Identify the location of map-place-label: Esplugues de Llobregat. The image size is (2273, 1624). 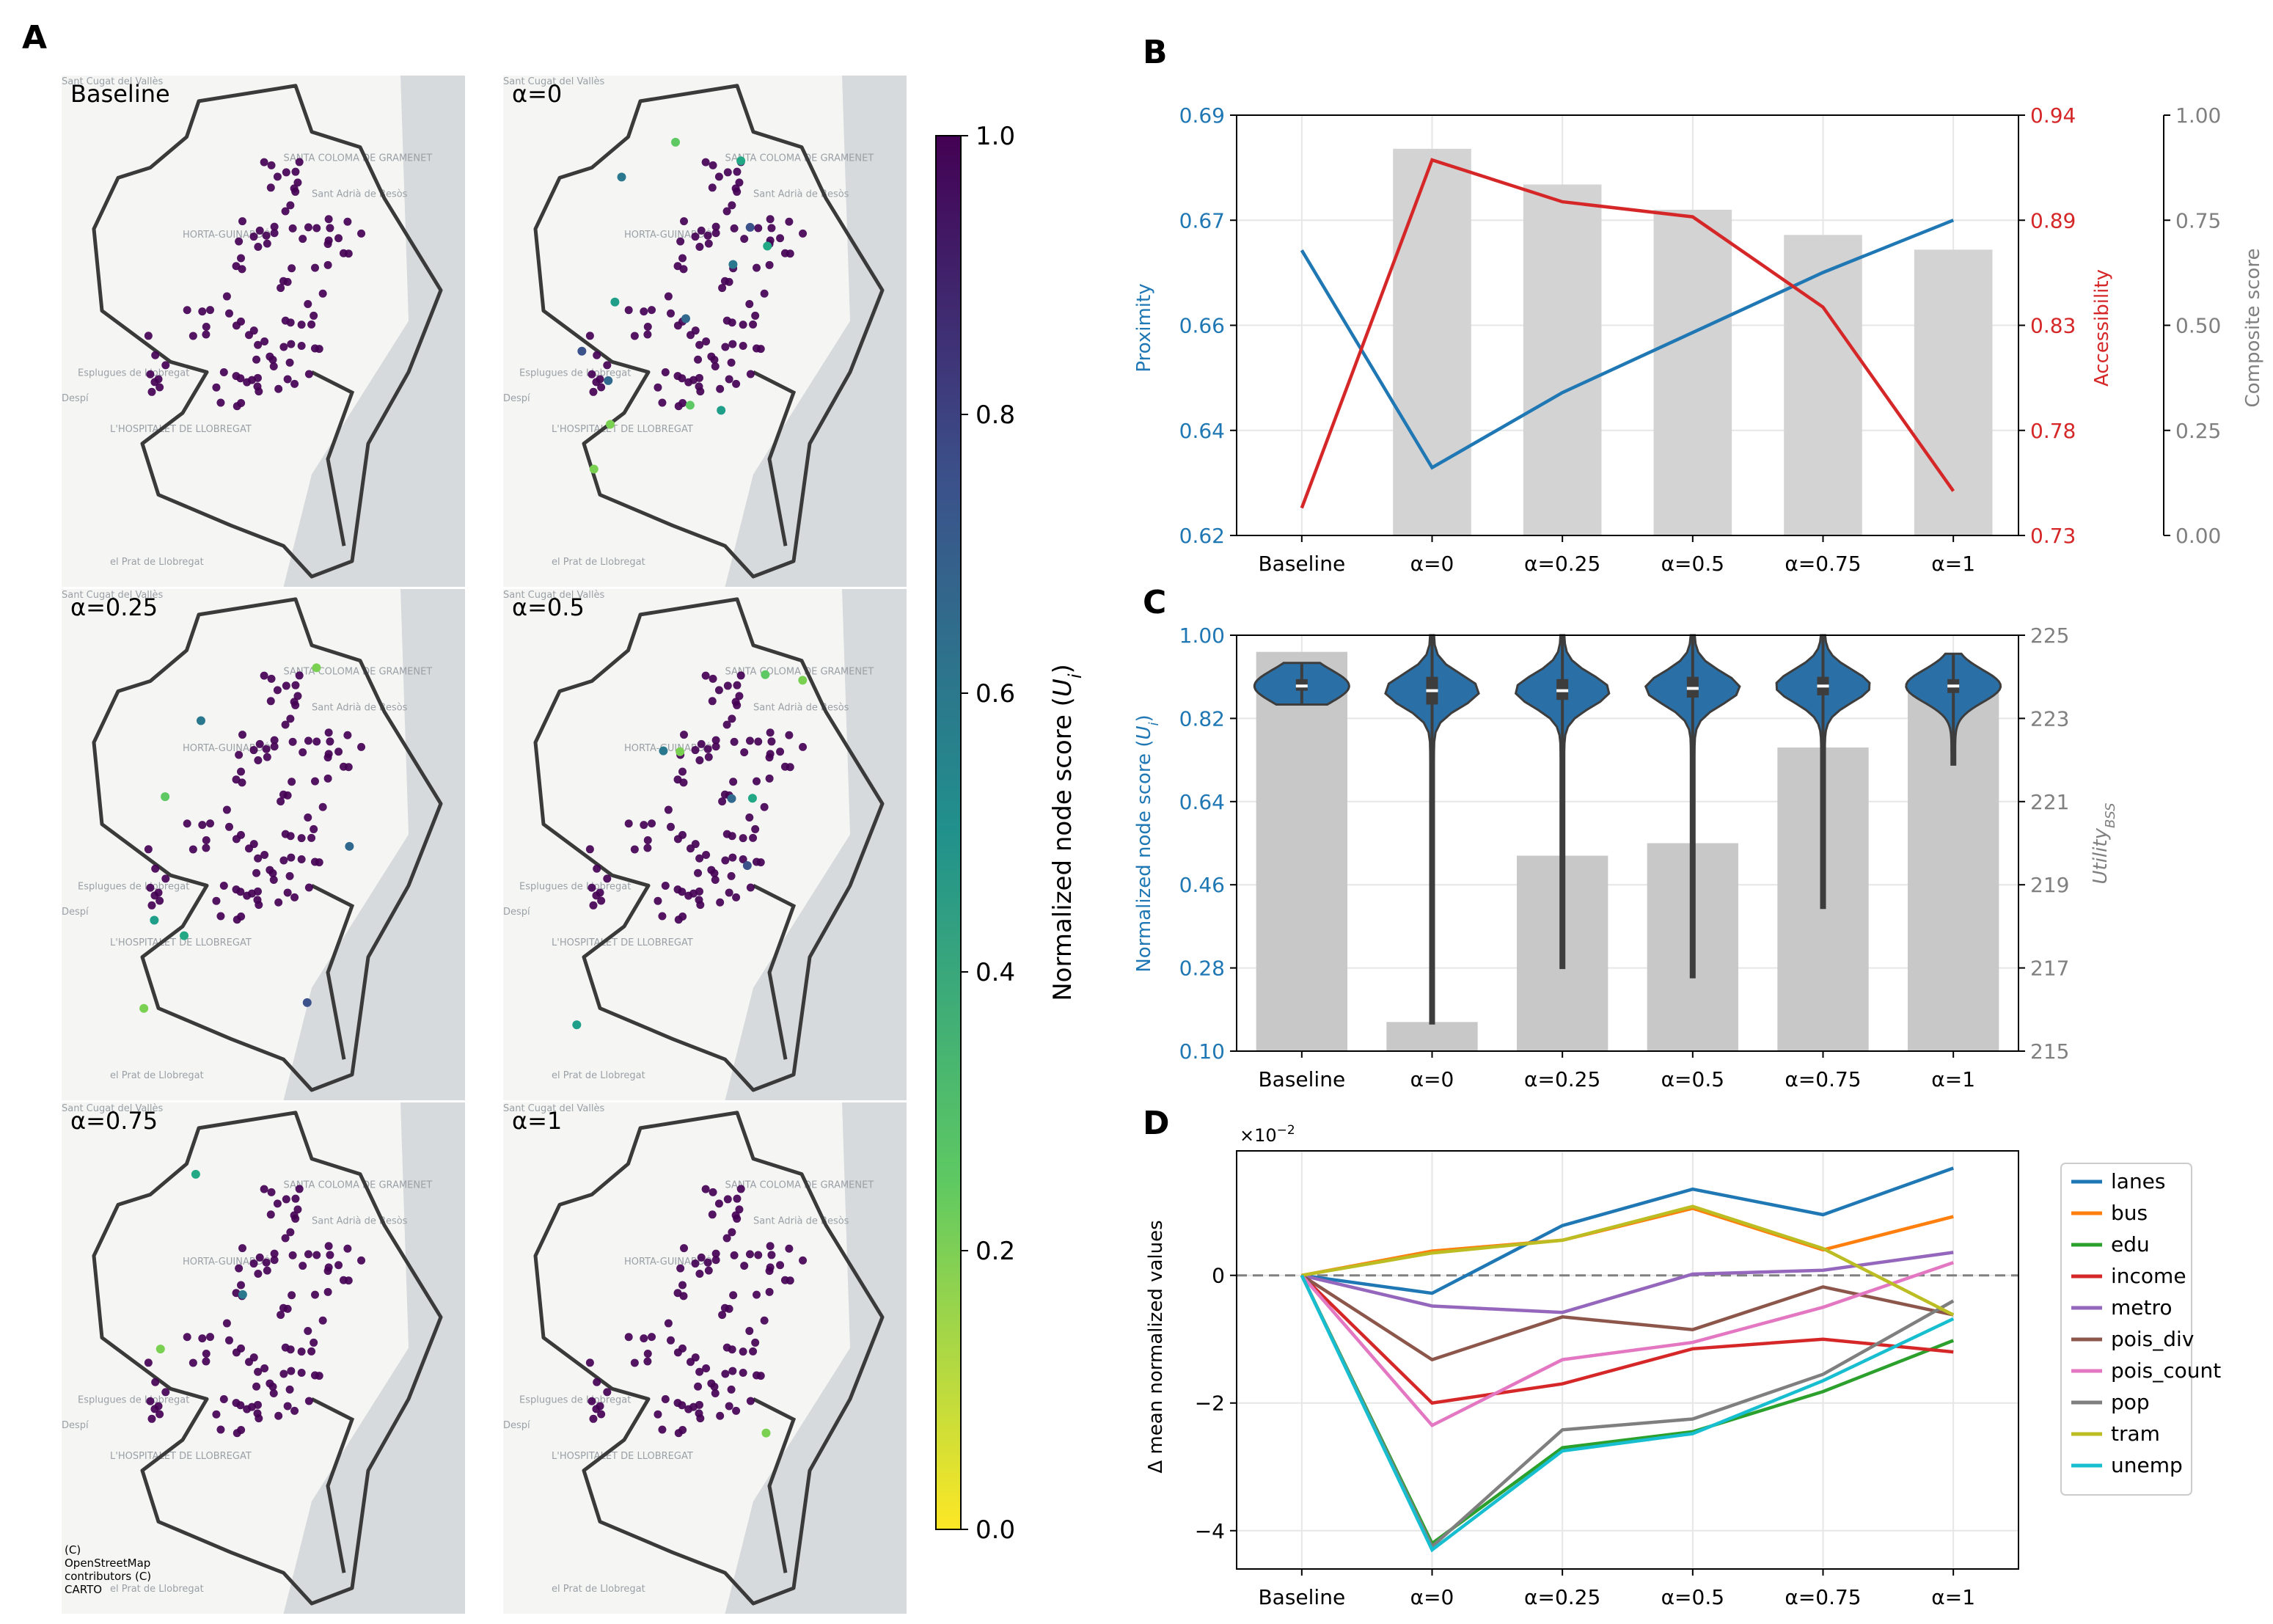
(133, 886).